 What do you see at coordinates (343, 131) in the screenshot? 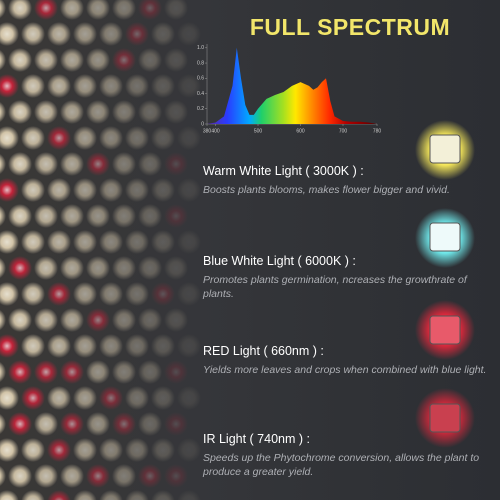
I see `x-tick-label: 700` at bounding box center [343, 131].